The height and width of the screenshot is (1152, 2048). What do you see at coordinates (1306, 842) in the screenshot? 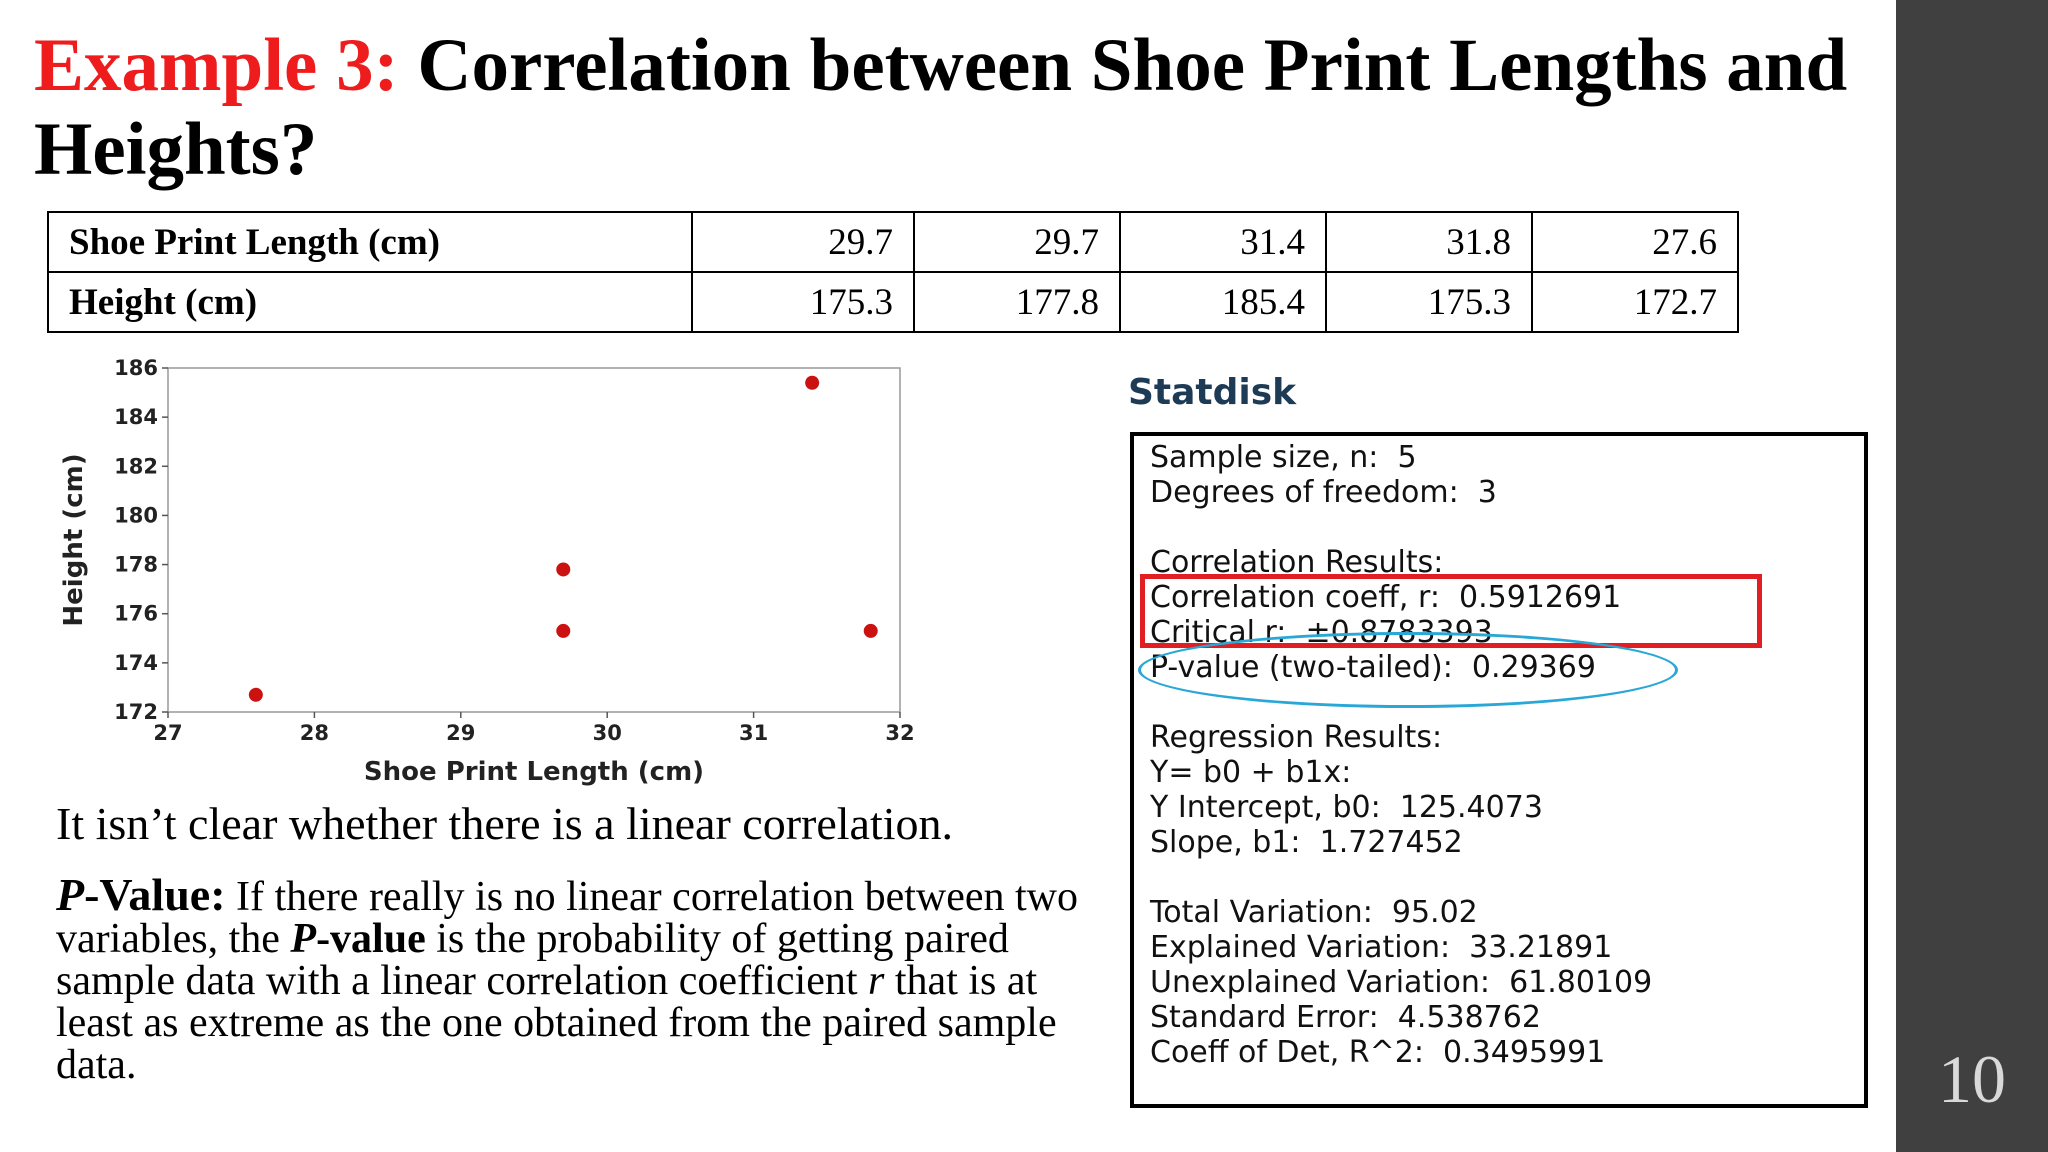
I see `statdisk-line: Slope, b1: 1.727452` at bounding box center [1306, 842].